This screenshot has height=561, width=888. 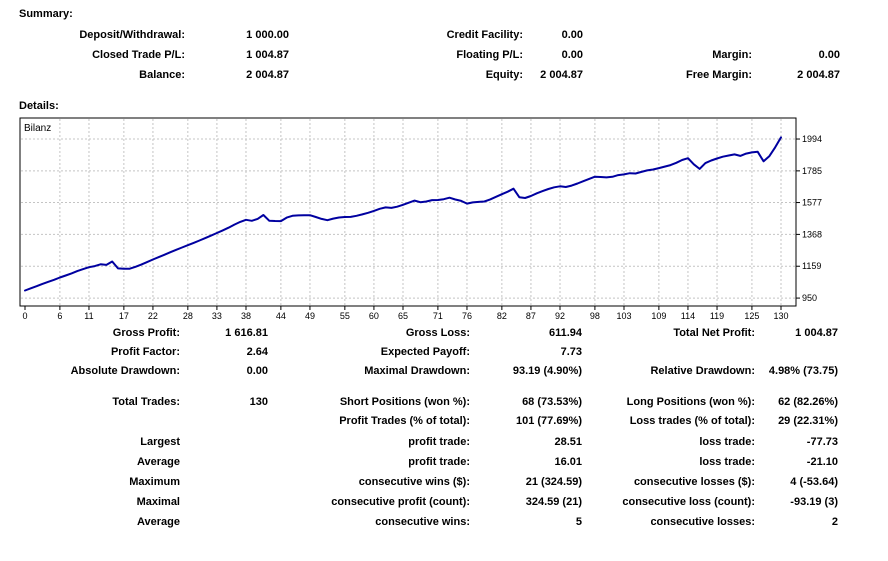 What do you see at coordinates (822, 442) in the screenshot?
I see `stat-value: -77.73` at bounding box center [822, 442].